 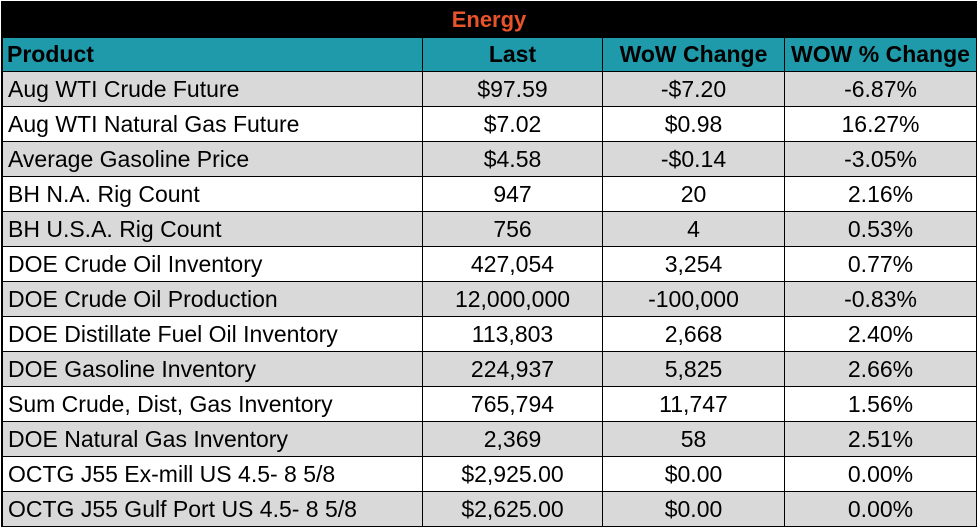 I want to click on header-last: Last, so click(x=512, y=54).